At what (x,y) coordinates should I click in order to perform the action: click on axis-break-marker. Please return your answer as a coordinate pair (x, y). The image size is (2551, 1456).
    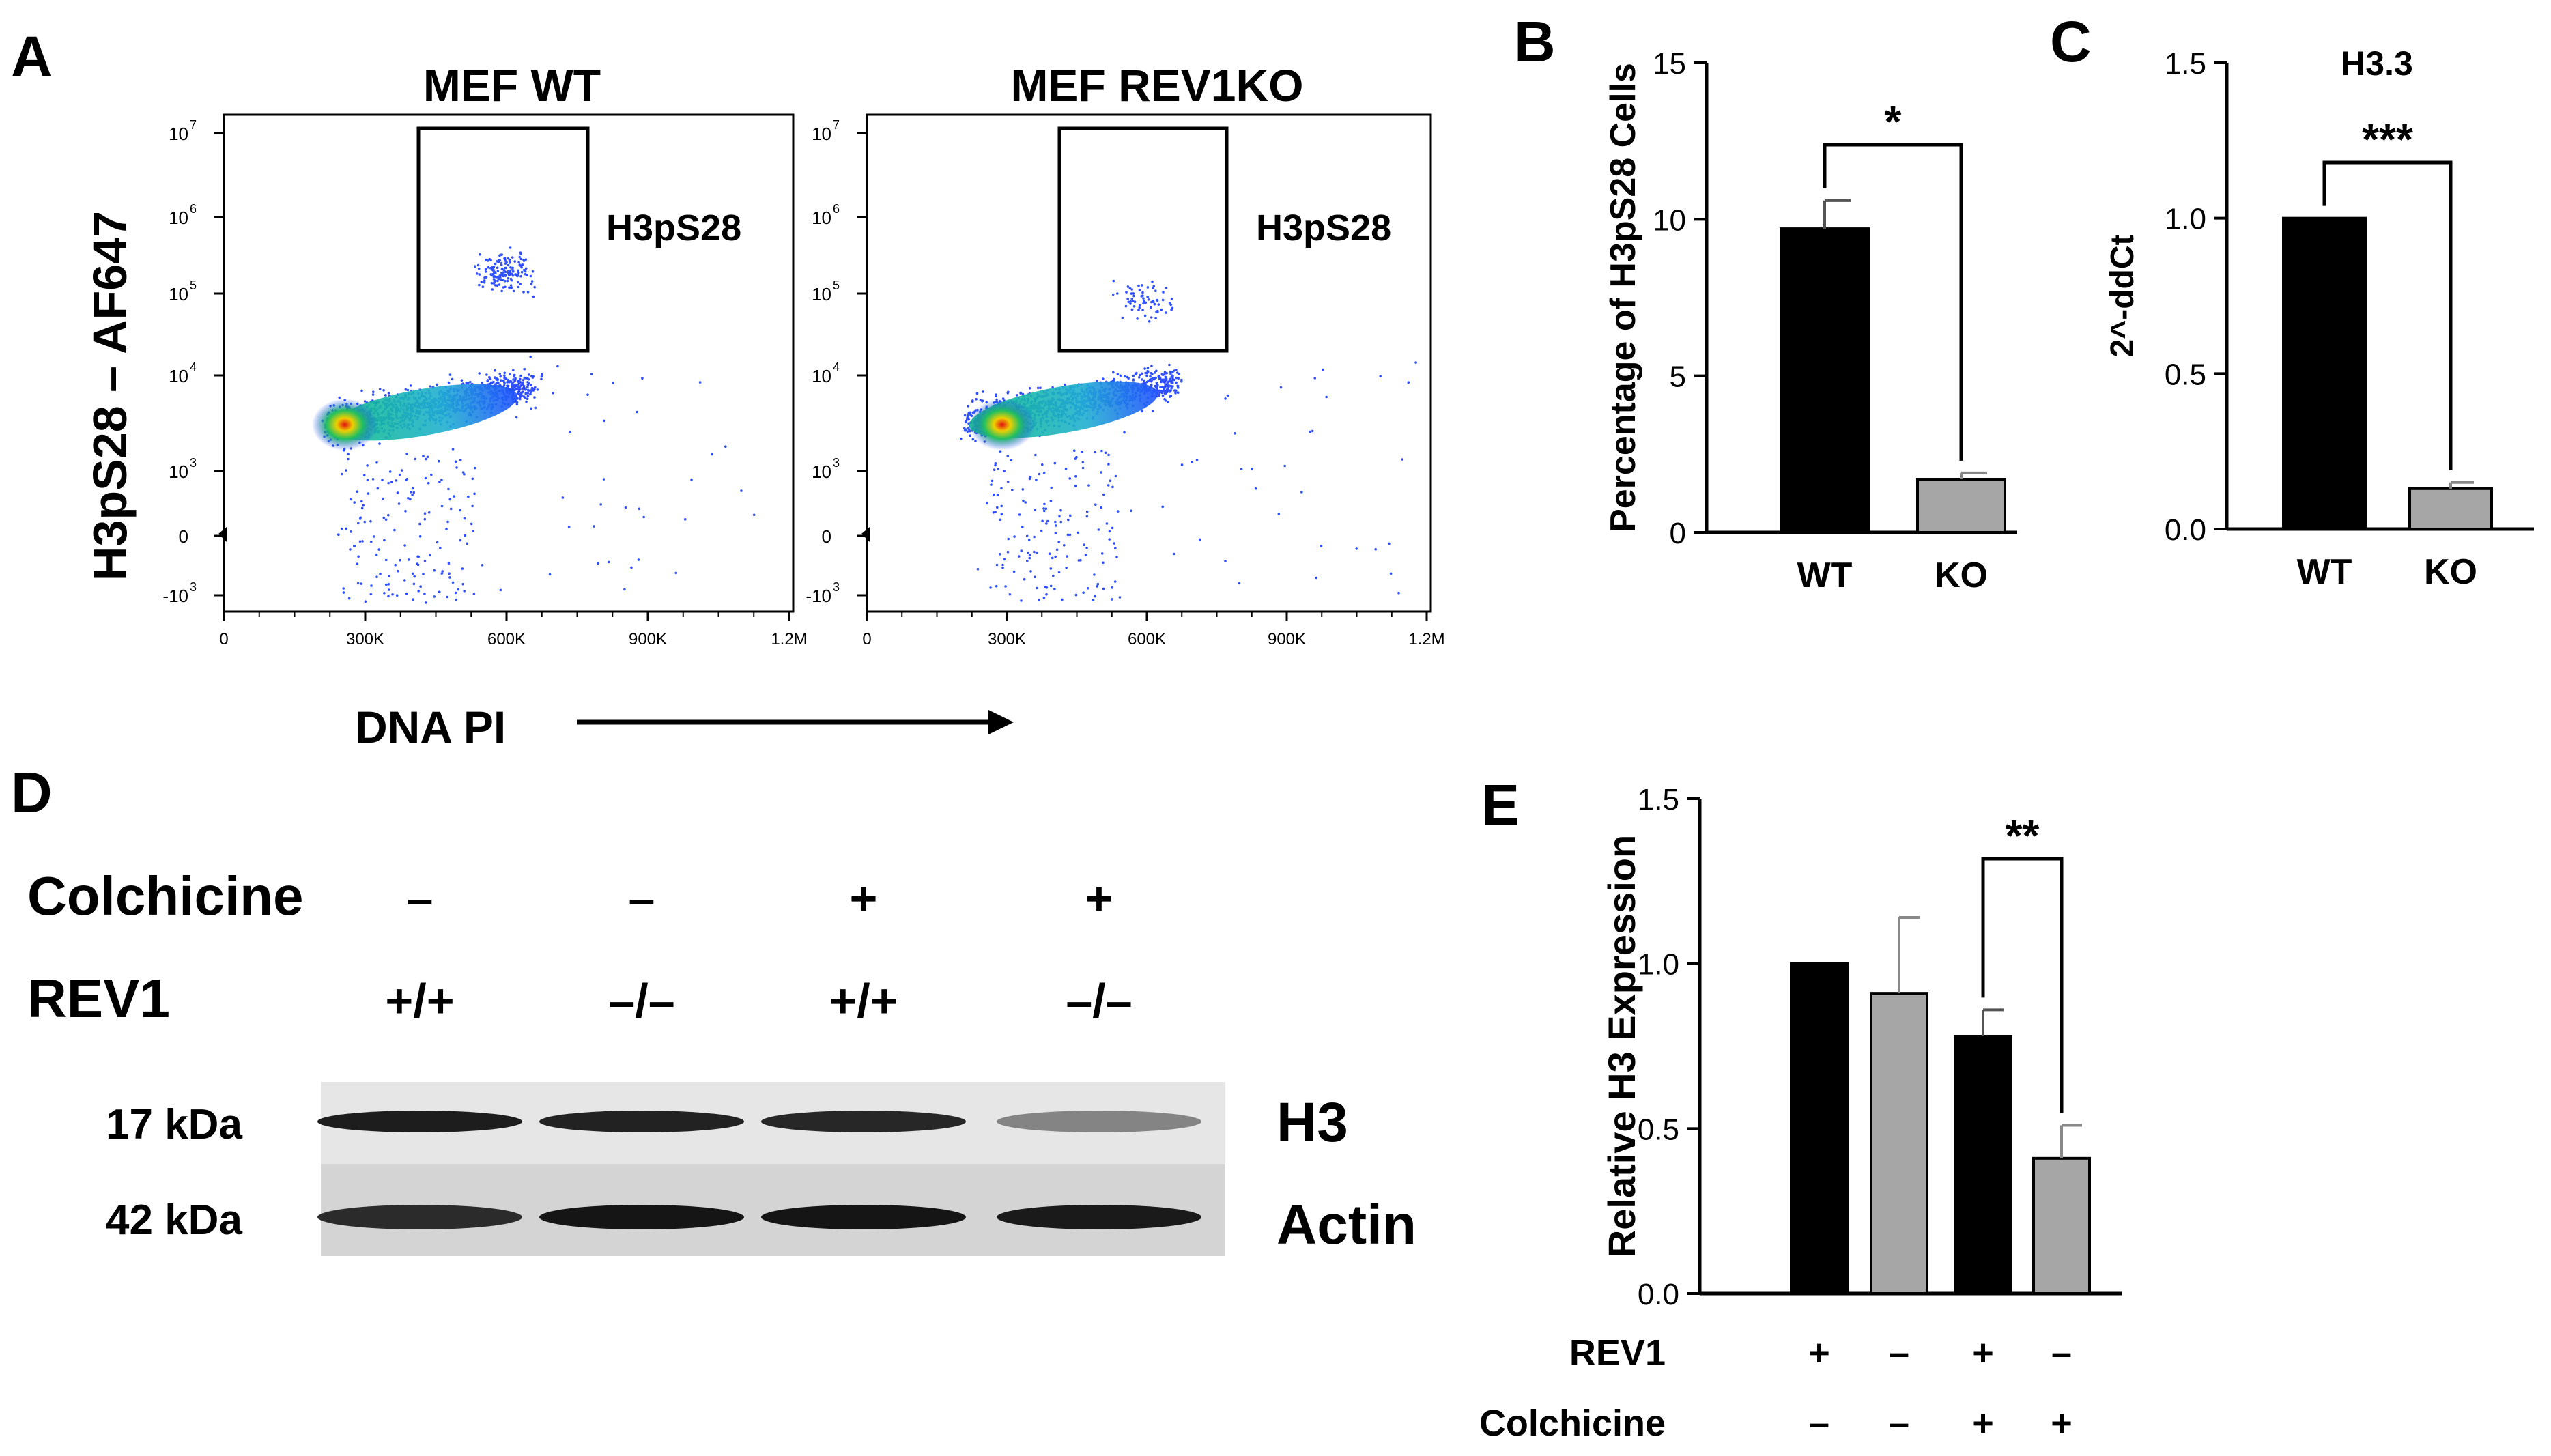
    Looking at the image, I should click on (222, 534).